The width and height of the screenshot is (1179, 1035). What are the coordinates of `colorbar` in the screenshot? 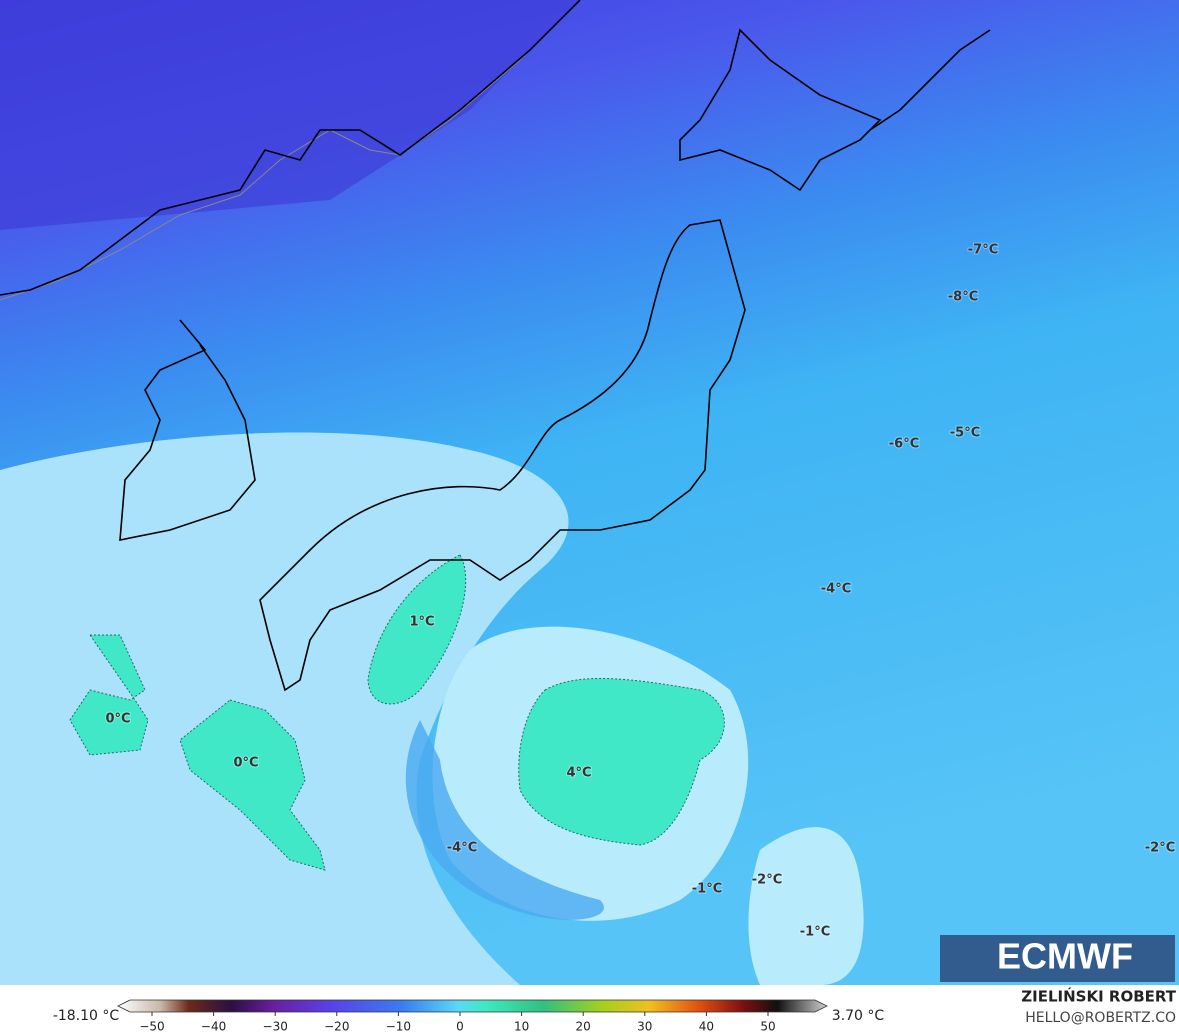 It's located at (472, 1006).